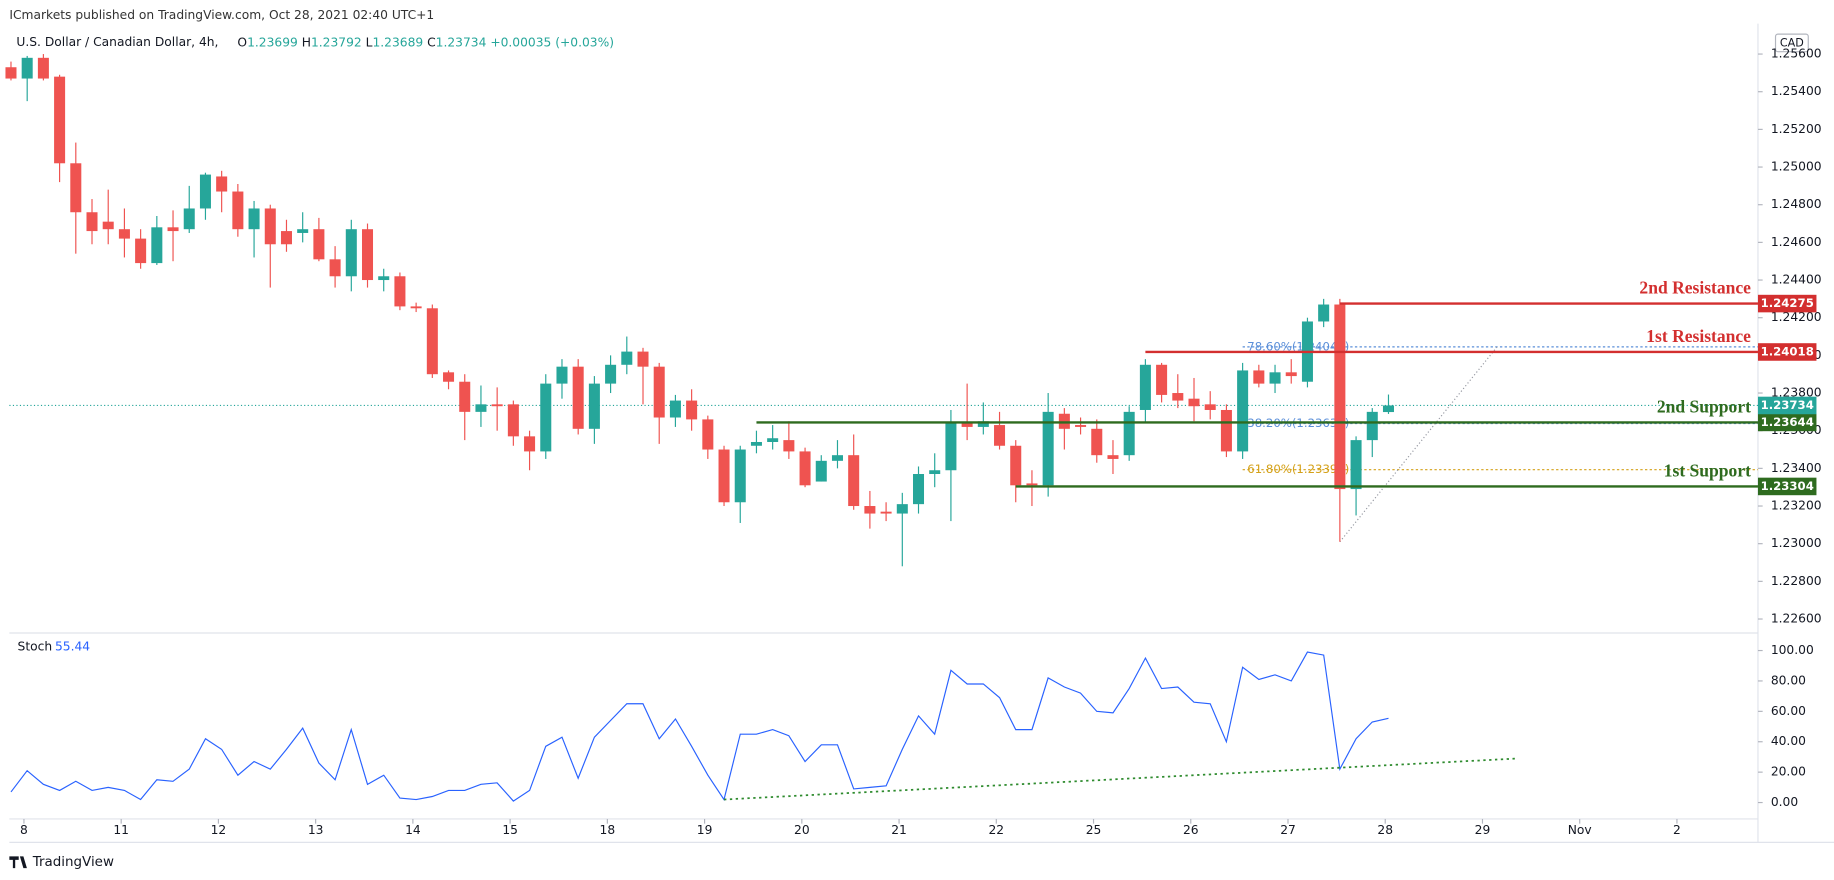 The image size is (1834, 880). Describe the element at coordinates (1788, 741) in the screenshot. I see `stoch-y-tick-label: 40.00` at that location.